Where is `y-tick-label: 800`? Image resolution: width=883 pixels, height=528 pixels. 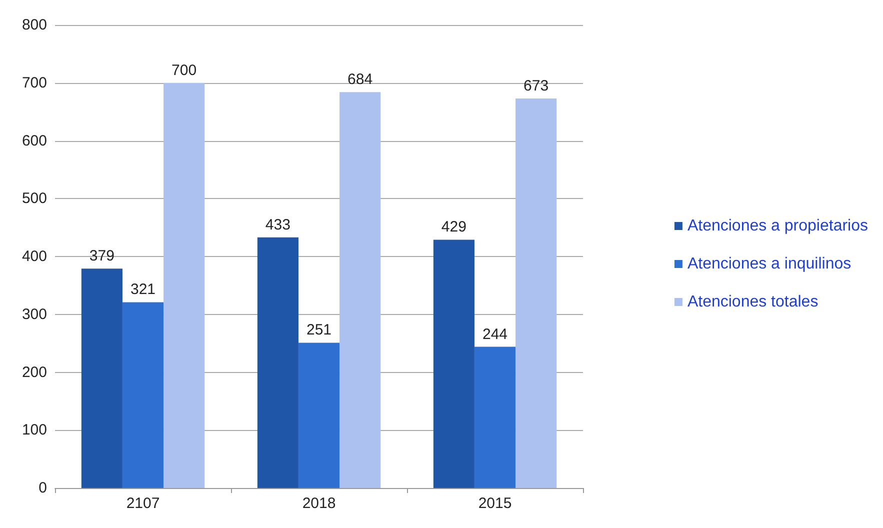
y-tick-label: 800 is located at coordinates (34, 25).